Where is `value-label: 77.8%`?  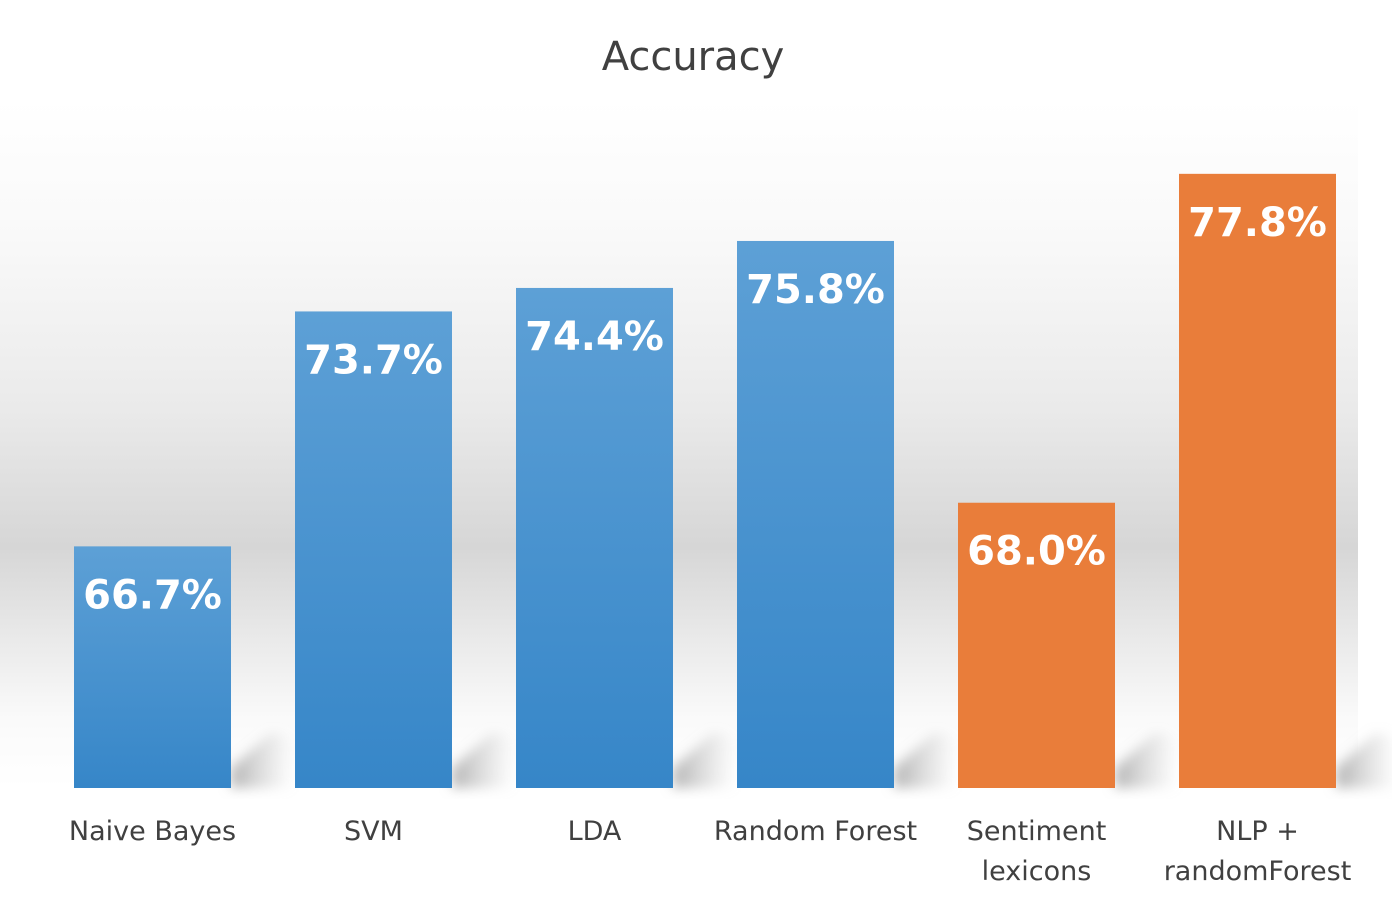 value-label: 77.8% is located at coordinates (1257, 223).